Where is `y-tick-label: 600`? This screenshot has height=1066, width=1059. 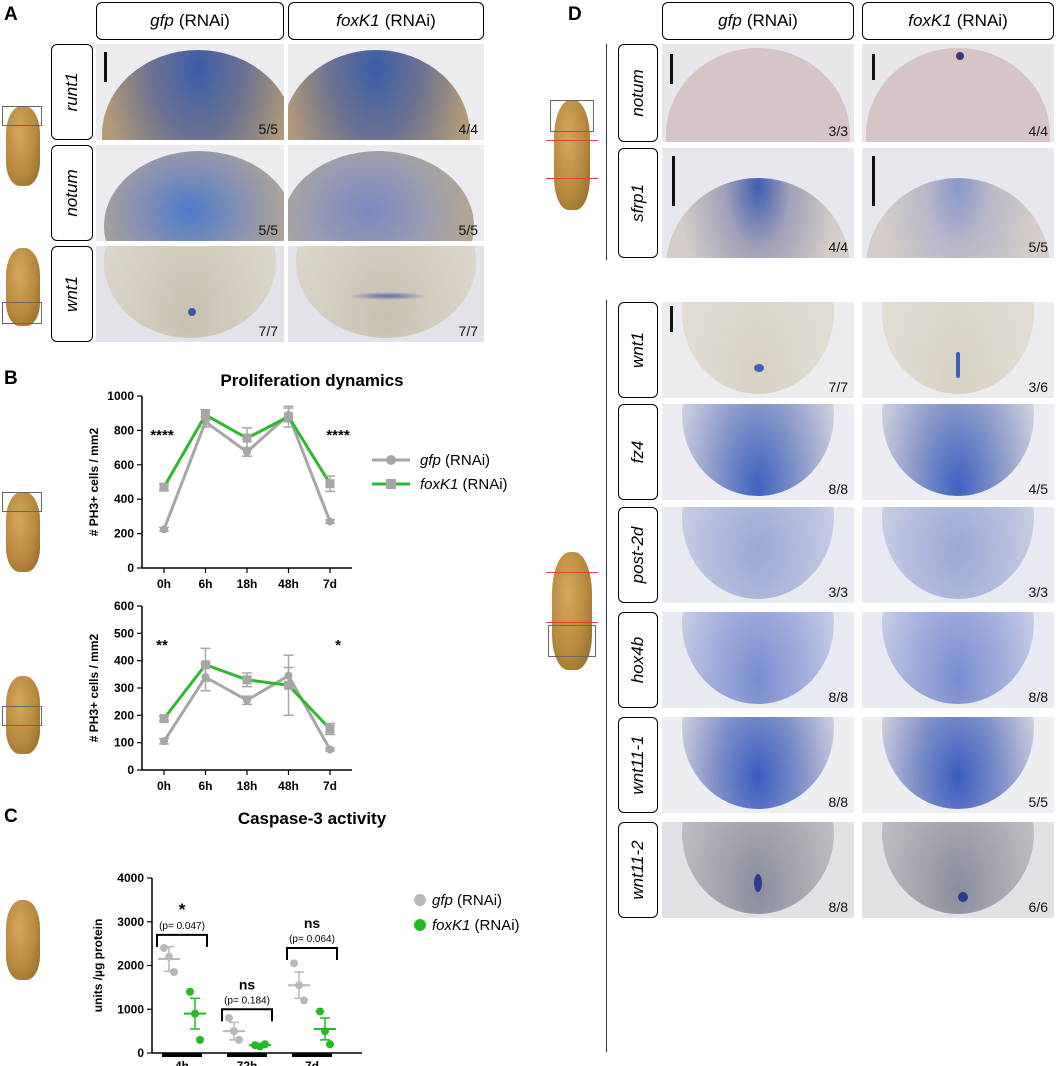
y-tick-label: 600 is located at coordinates (124, 465).